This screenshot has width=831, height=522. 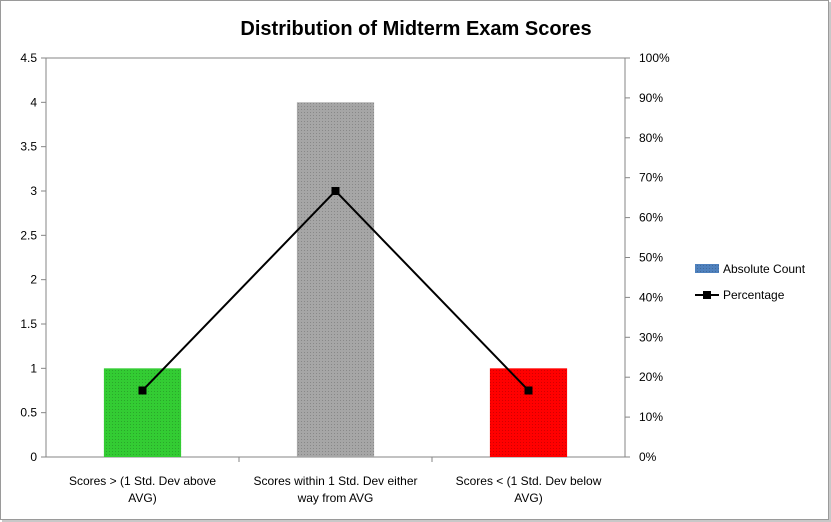 What do you see at coordinates (28, 413) in the screenshot?
I see `left-axis-tick-label: 0.5` at bounding box center [28, 413].